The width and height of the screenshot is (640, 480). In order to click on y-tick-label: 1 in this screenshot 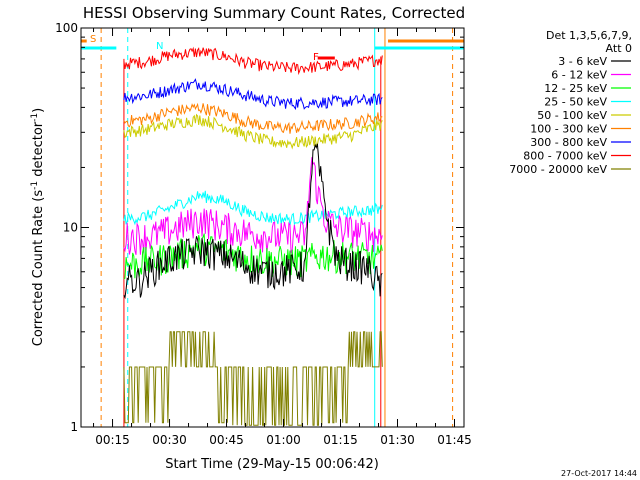, I will do `click(74, 427)`.